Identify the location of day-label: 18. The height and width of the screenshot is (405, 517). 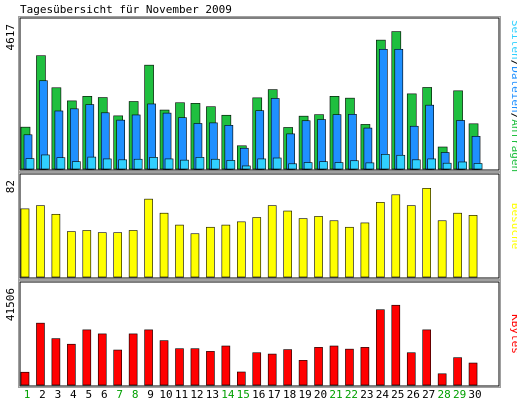
(289, 394).